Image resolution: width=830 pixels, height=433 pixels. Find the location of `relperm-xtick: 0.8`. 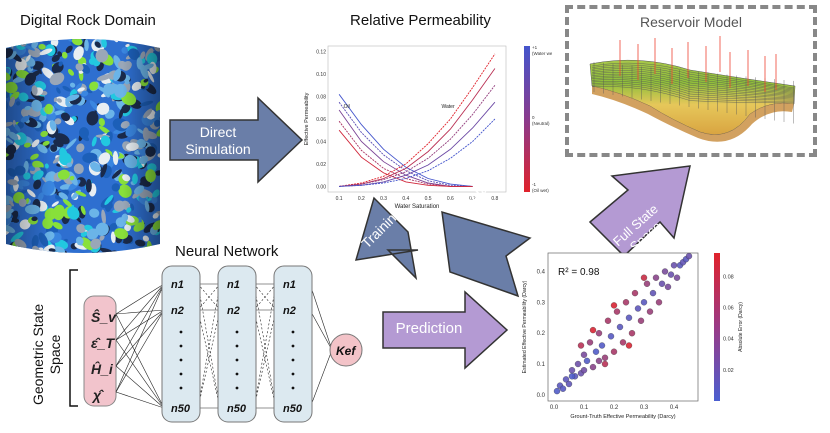

relperm-xtick: 0.8 is located at coordinates (494, 199).